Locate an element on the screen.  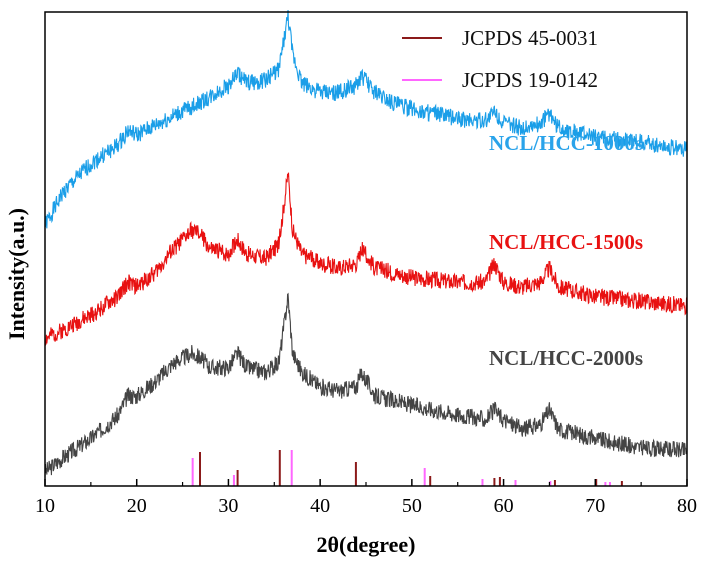
x-tick-label: 60 is located at coordinates (504, 506).